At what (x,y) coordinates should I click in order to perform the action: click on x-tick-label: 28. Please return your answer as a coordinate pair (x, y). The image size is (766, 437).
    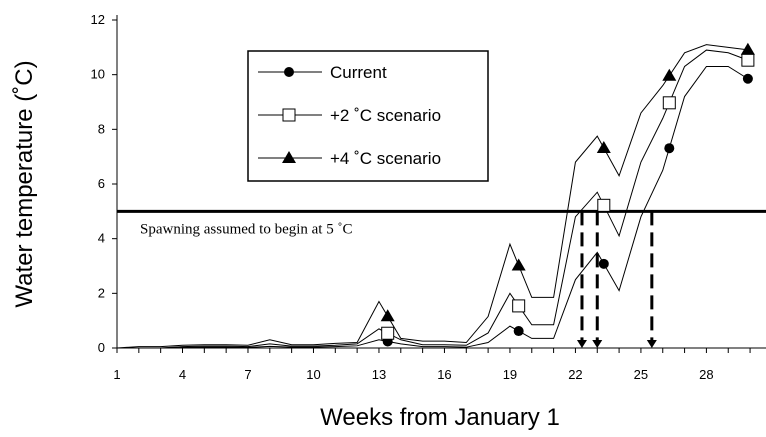
    Looking at the image, I should click on (706, 374).